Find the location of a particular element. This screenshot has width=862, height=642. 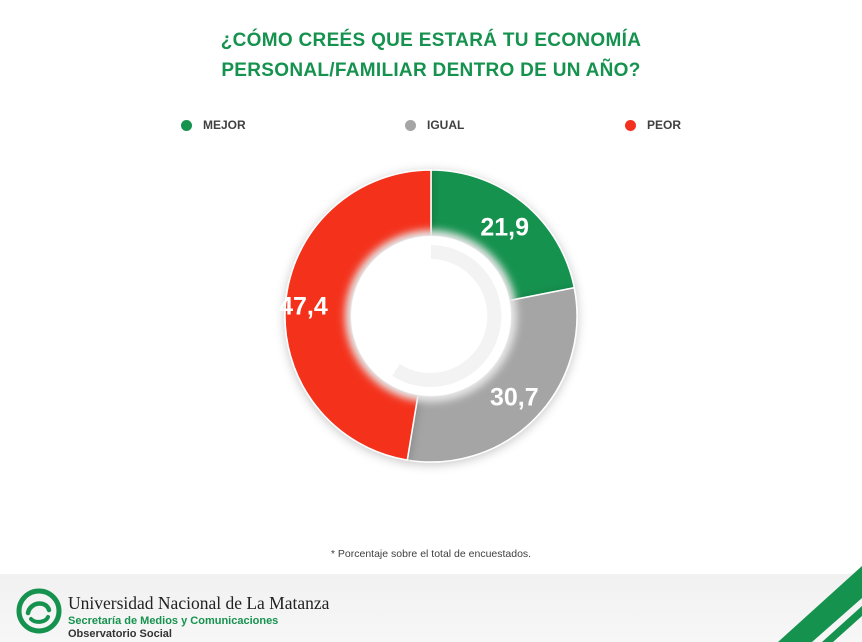

data-label-peor: 47,4 is located at coordinates (303, 307).